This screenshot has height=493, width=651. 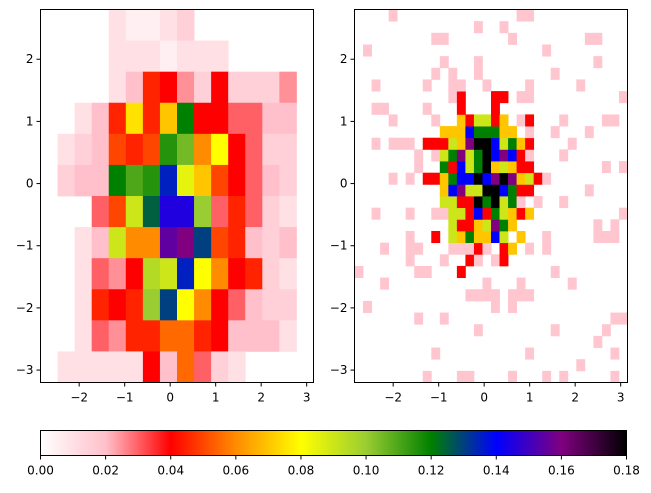 I want to click on y-tick-label-right: −3, so click(x=339, y=370).